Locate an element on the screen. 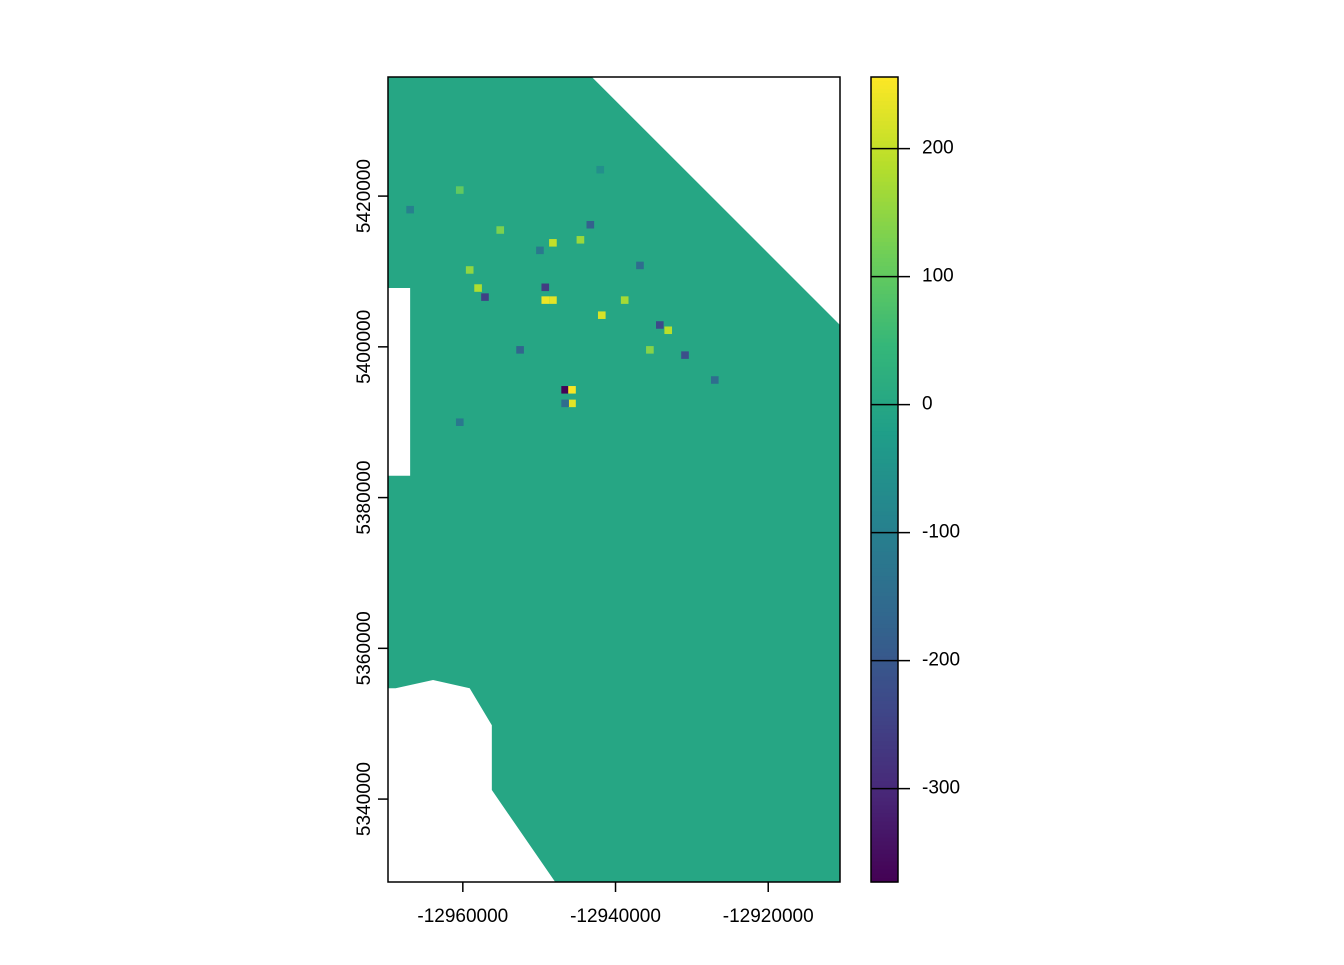 This screenshot has width=1344, height=965. x-tick-label: -12960000 is located at coordinates (462, 916).